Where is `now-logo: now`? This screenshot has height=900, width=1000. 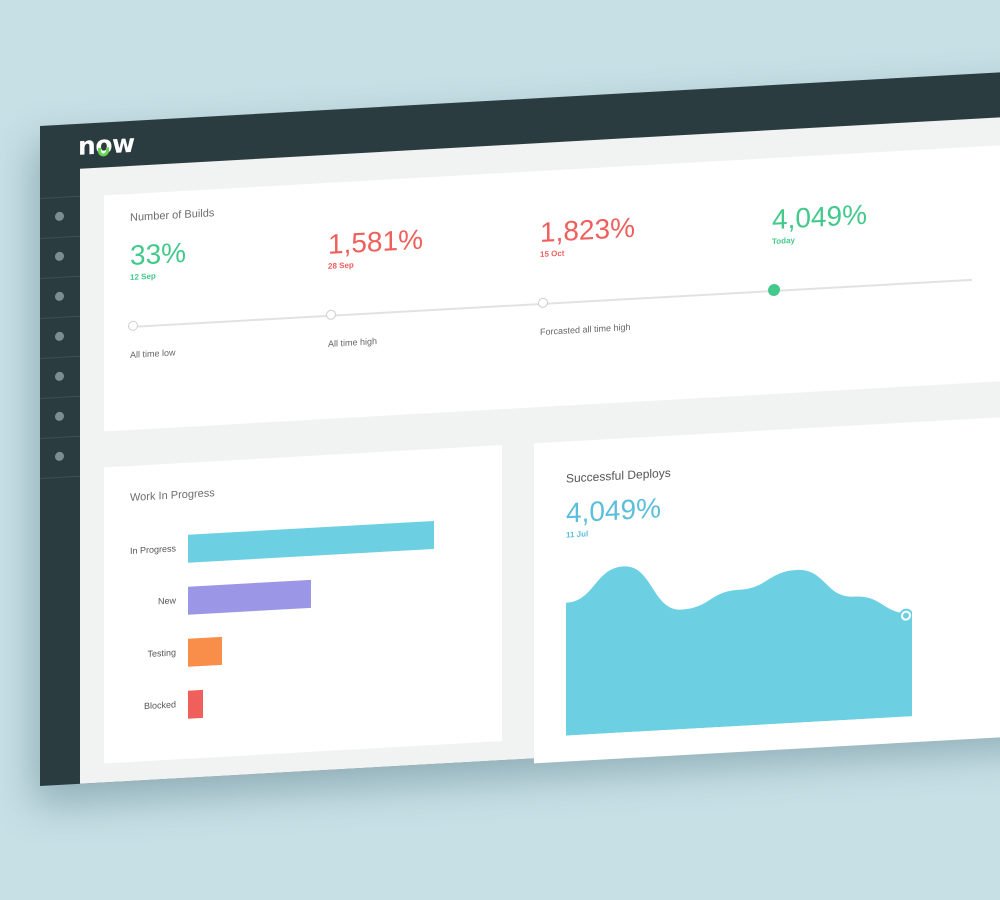
now-logo: now is located at coordinates (106, 144).